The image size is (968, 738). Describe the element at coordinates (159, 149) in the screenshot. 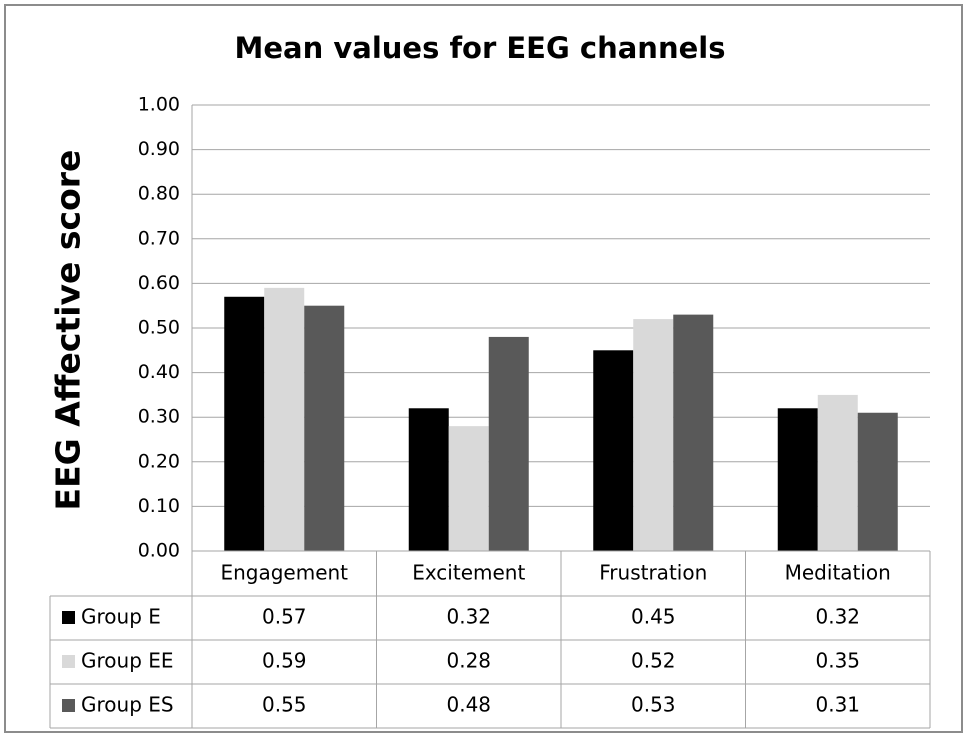

I see `y-tick-label: 0.90` at that location.